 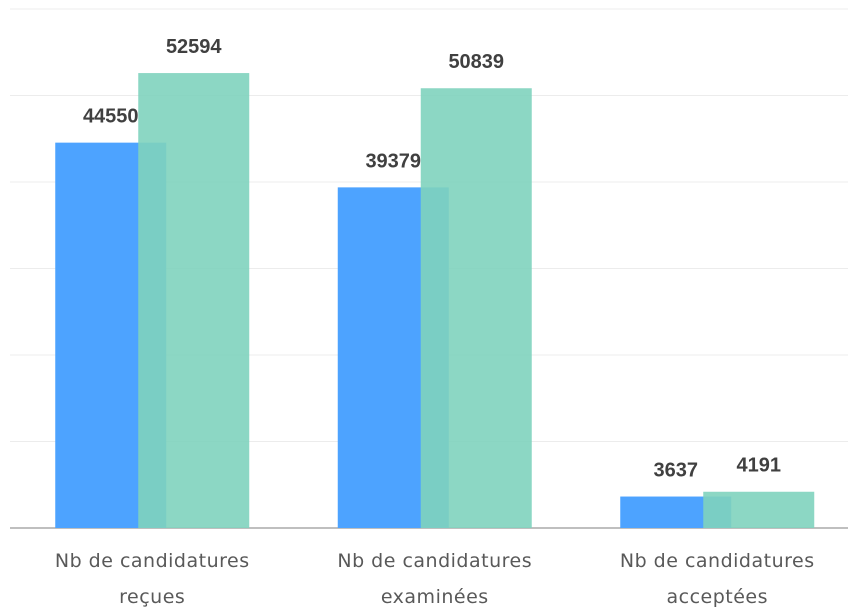 I want to click on data-label: 44550, so click(x=111, y=117).